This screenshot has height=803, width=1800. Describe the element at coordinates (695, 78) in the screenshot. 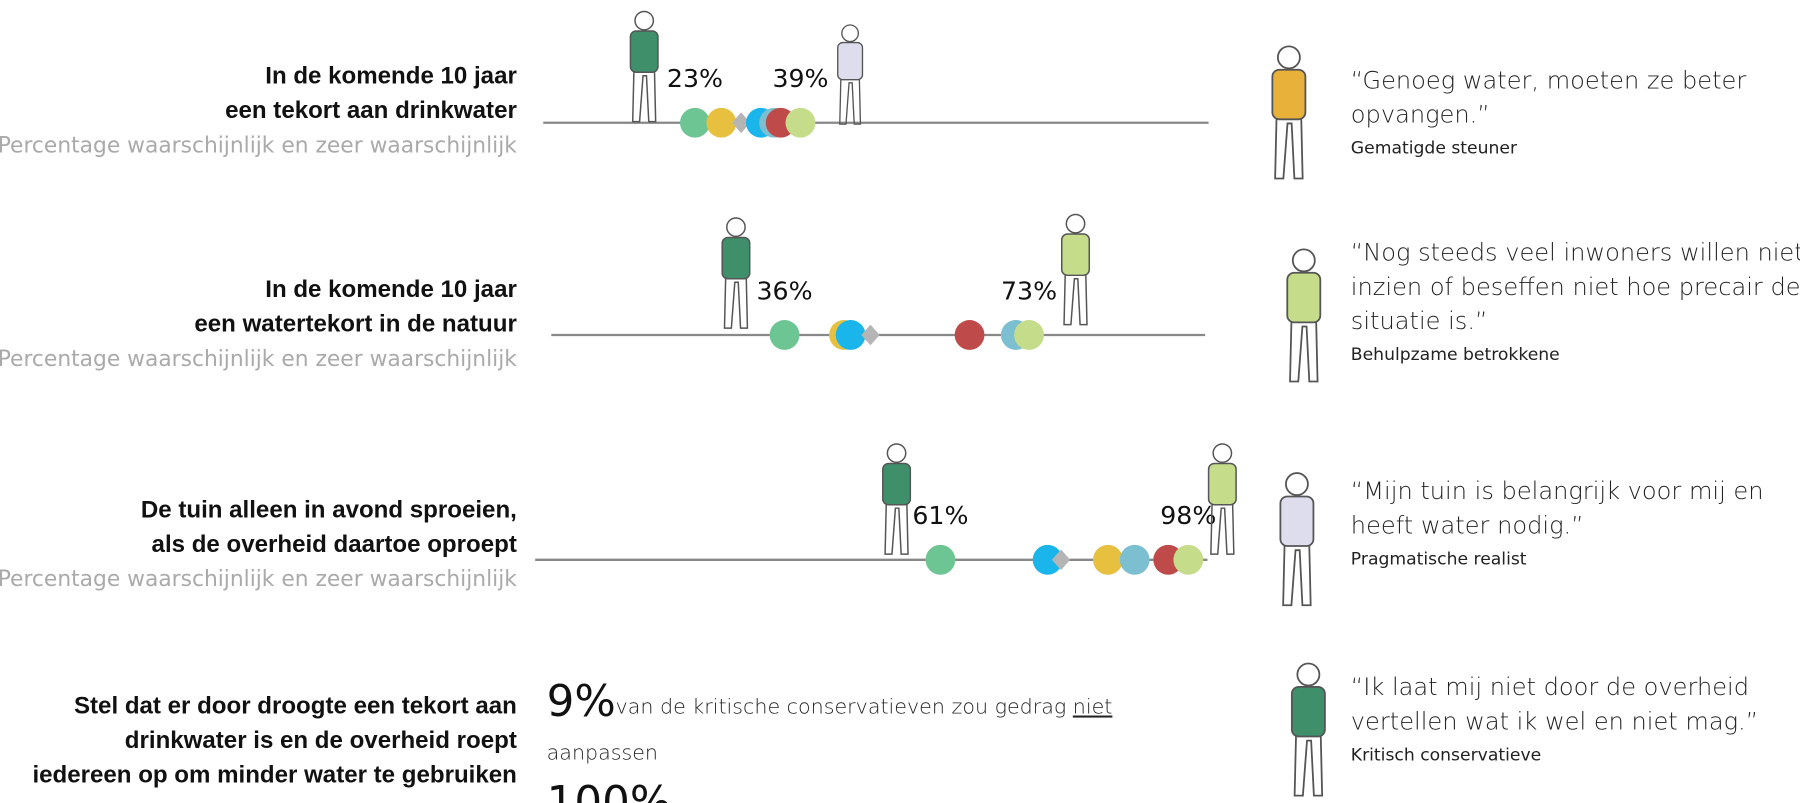

I see `value-label: 23%` at that location.